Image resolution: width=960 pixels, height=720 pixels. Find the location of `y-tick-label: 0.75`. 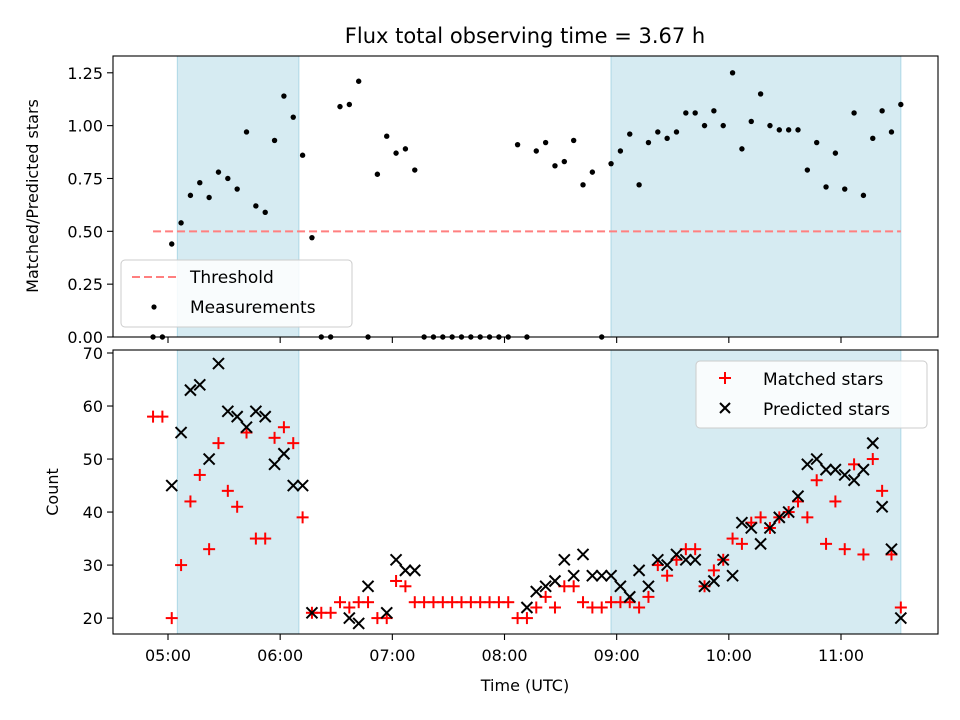

y-tick-label: 0.75 is located at coordinates (85, 178).